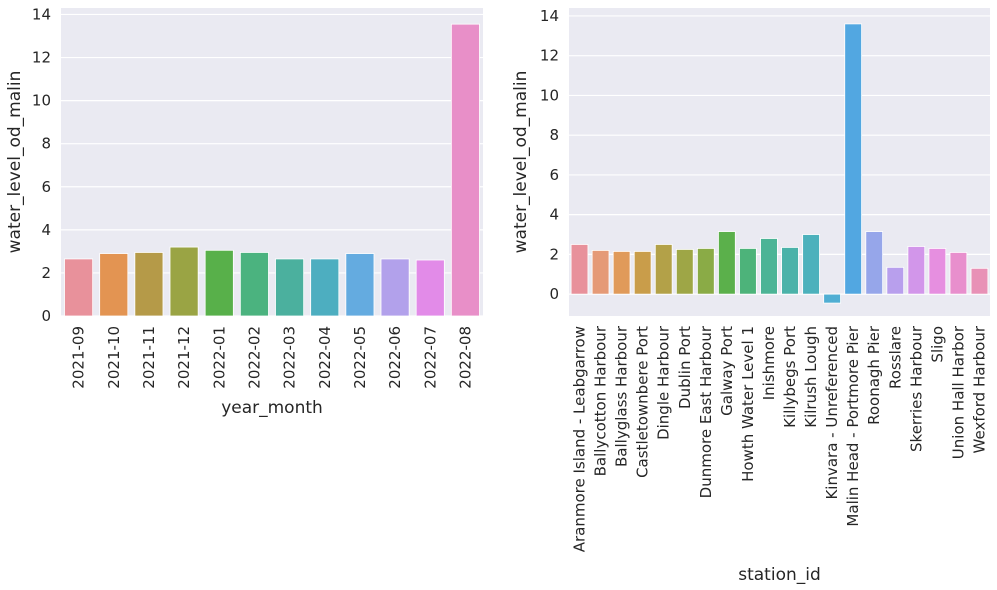 Image resolution: width=997 pixels, height=590 pixels. What do you see at coordinates (664, 382) in the screenshot?
I see `x-tick-label: Dingle Harbour` at bounding box center [664, 382].